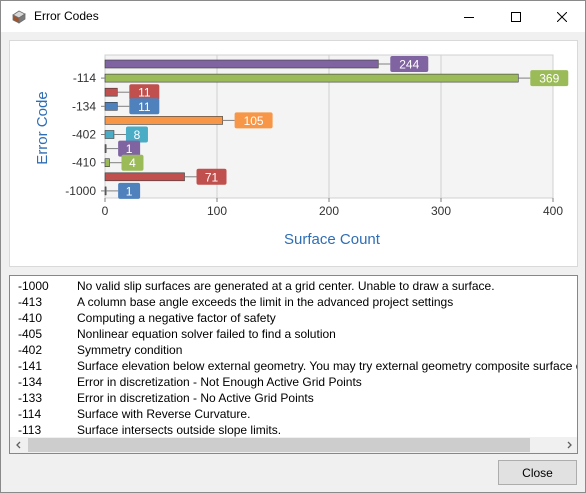  I want to click on error-code-value: -1000, so click(33, 286).